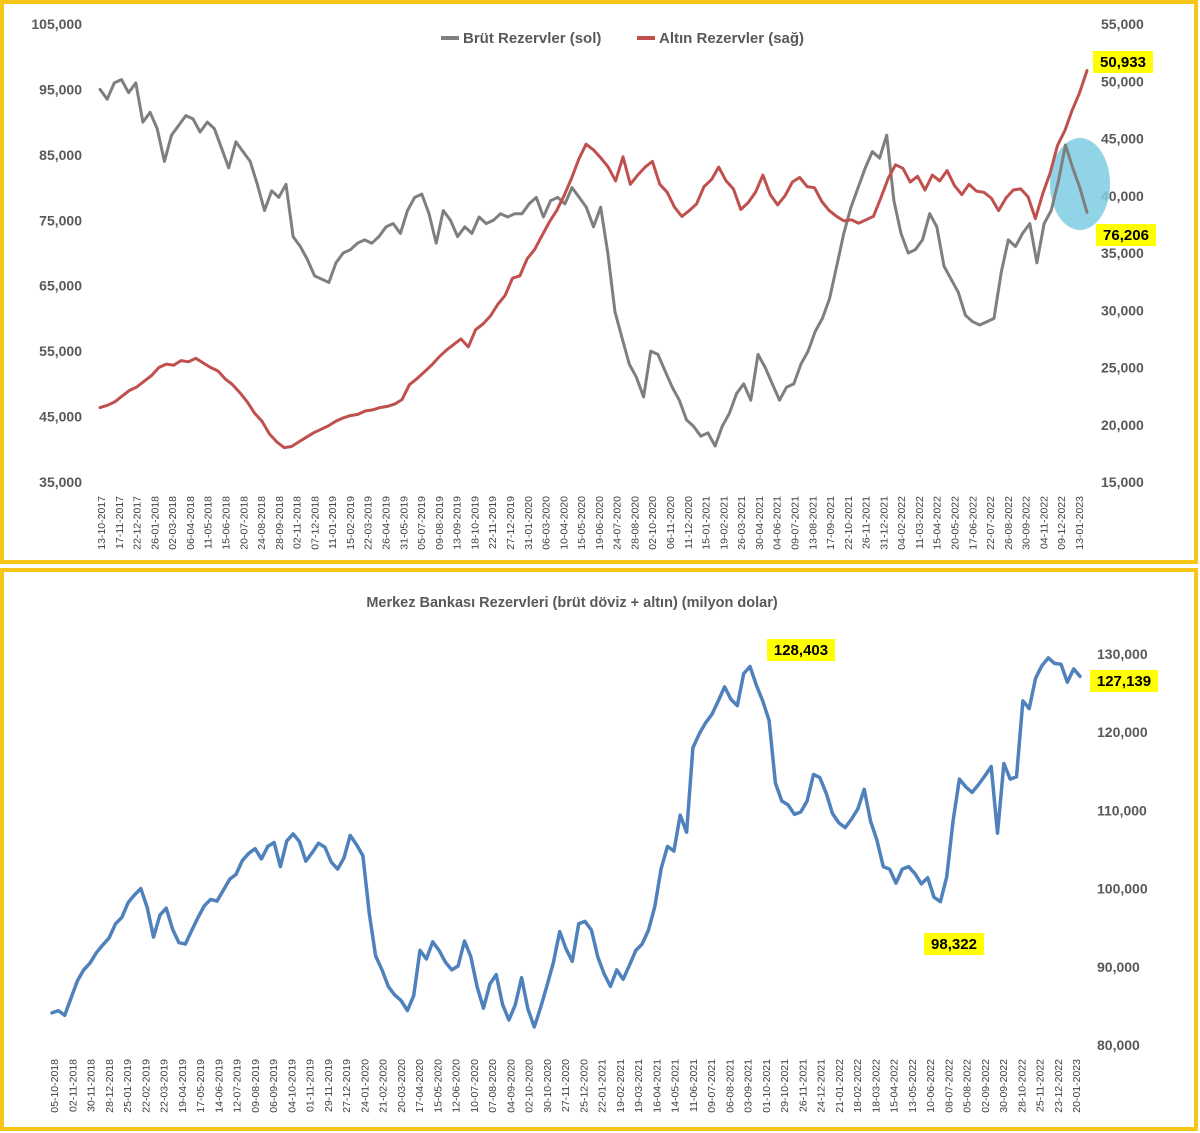 The height and width of the screenshot is (1133, 1200). What do you see at coordinates (884, 523) in the screenshot?
I see `x-axis-tick-label: 31-12-2021` at bounding box center [884, 523].